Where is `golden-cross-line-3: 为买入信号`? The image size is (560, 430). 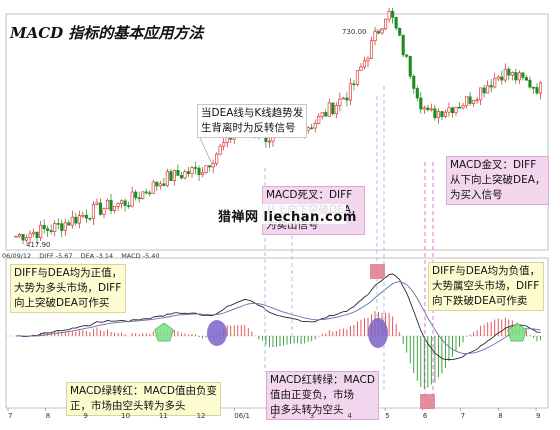 golden-cross-line-3: 为买入信号 is located at coordinates (476, 195).